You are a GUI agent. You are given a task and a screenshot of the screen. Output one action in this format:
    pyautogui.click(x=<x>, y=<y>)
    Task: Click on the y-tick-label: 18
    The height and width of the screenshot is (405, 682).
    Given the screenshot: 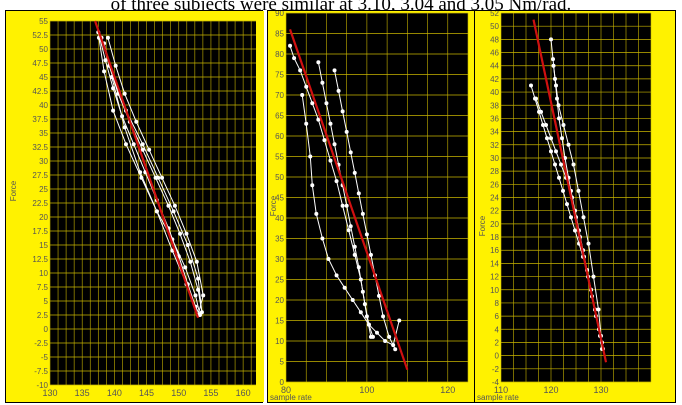 What is the action you would take?
    pyautogui.click(x=494, y=237)
    